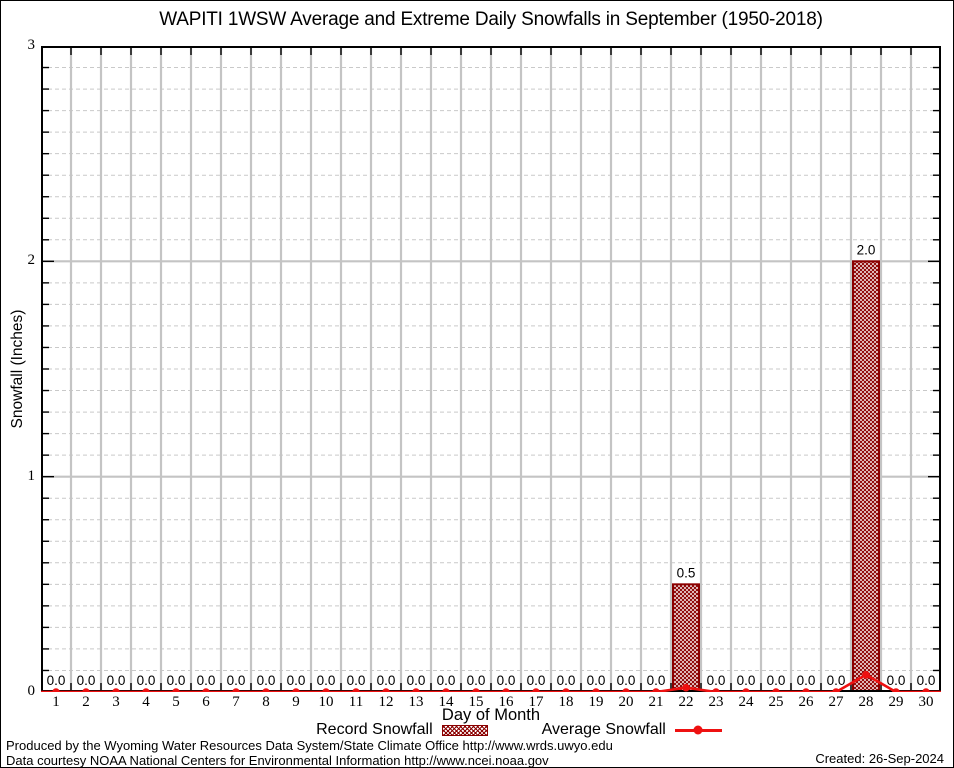 The height and width of the screenshot is (768, 954). What do you see at coordinates (506, 702) in the screenshot?
I see `x-tick-label: 16` at bounding box center [506, 702].